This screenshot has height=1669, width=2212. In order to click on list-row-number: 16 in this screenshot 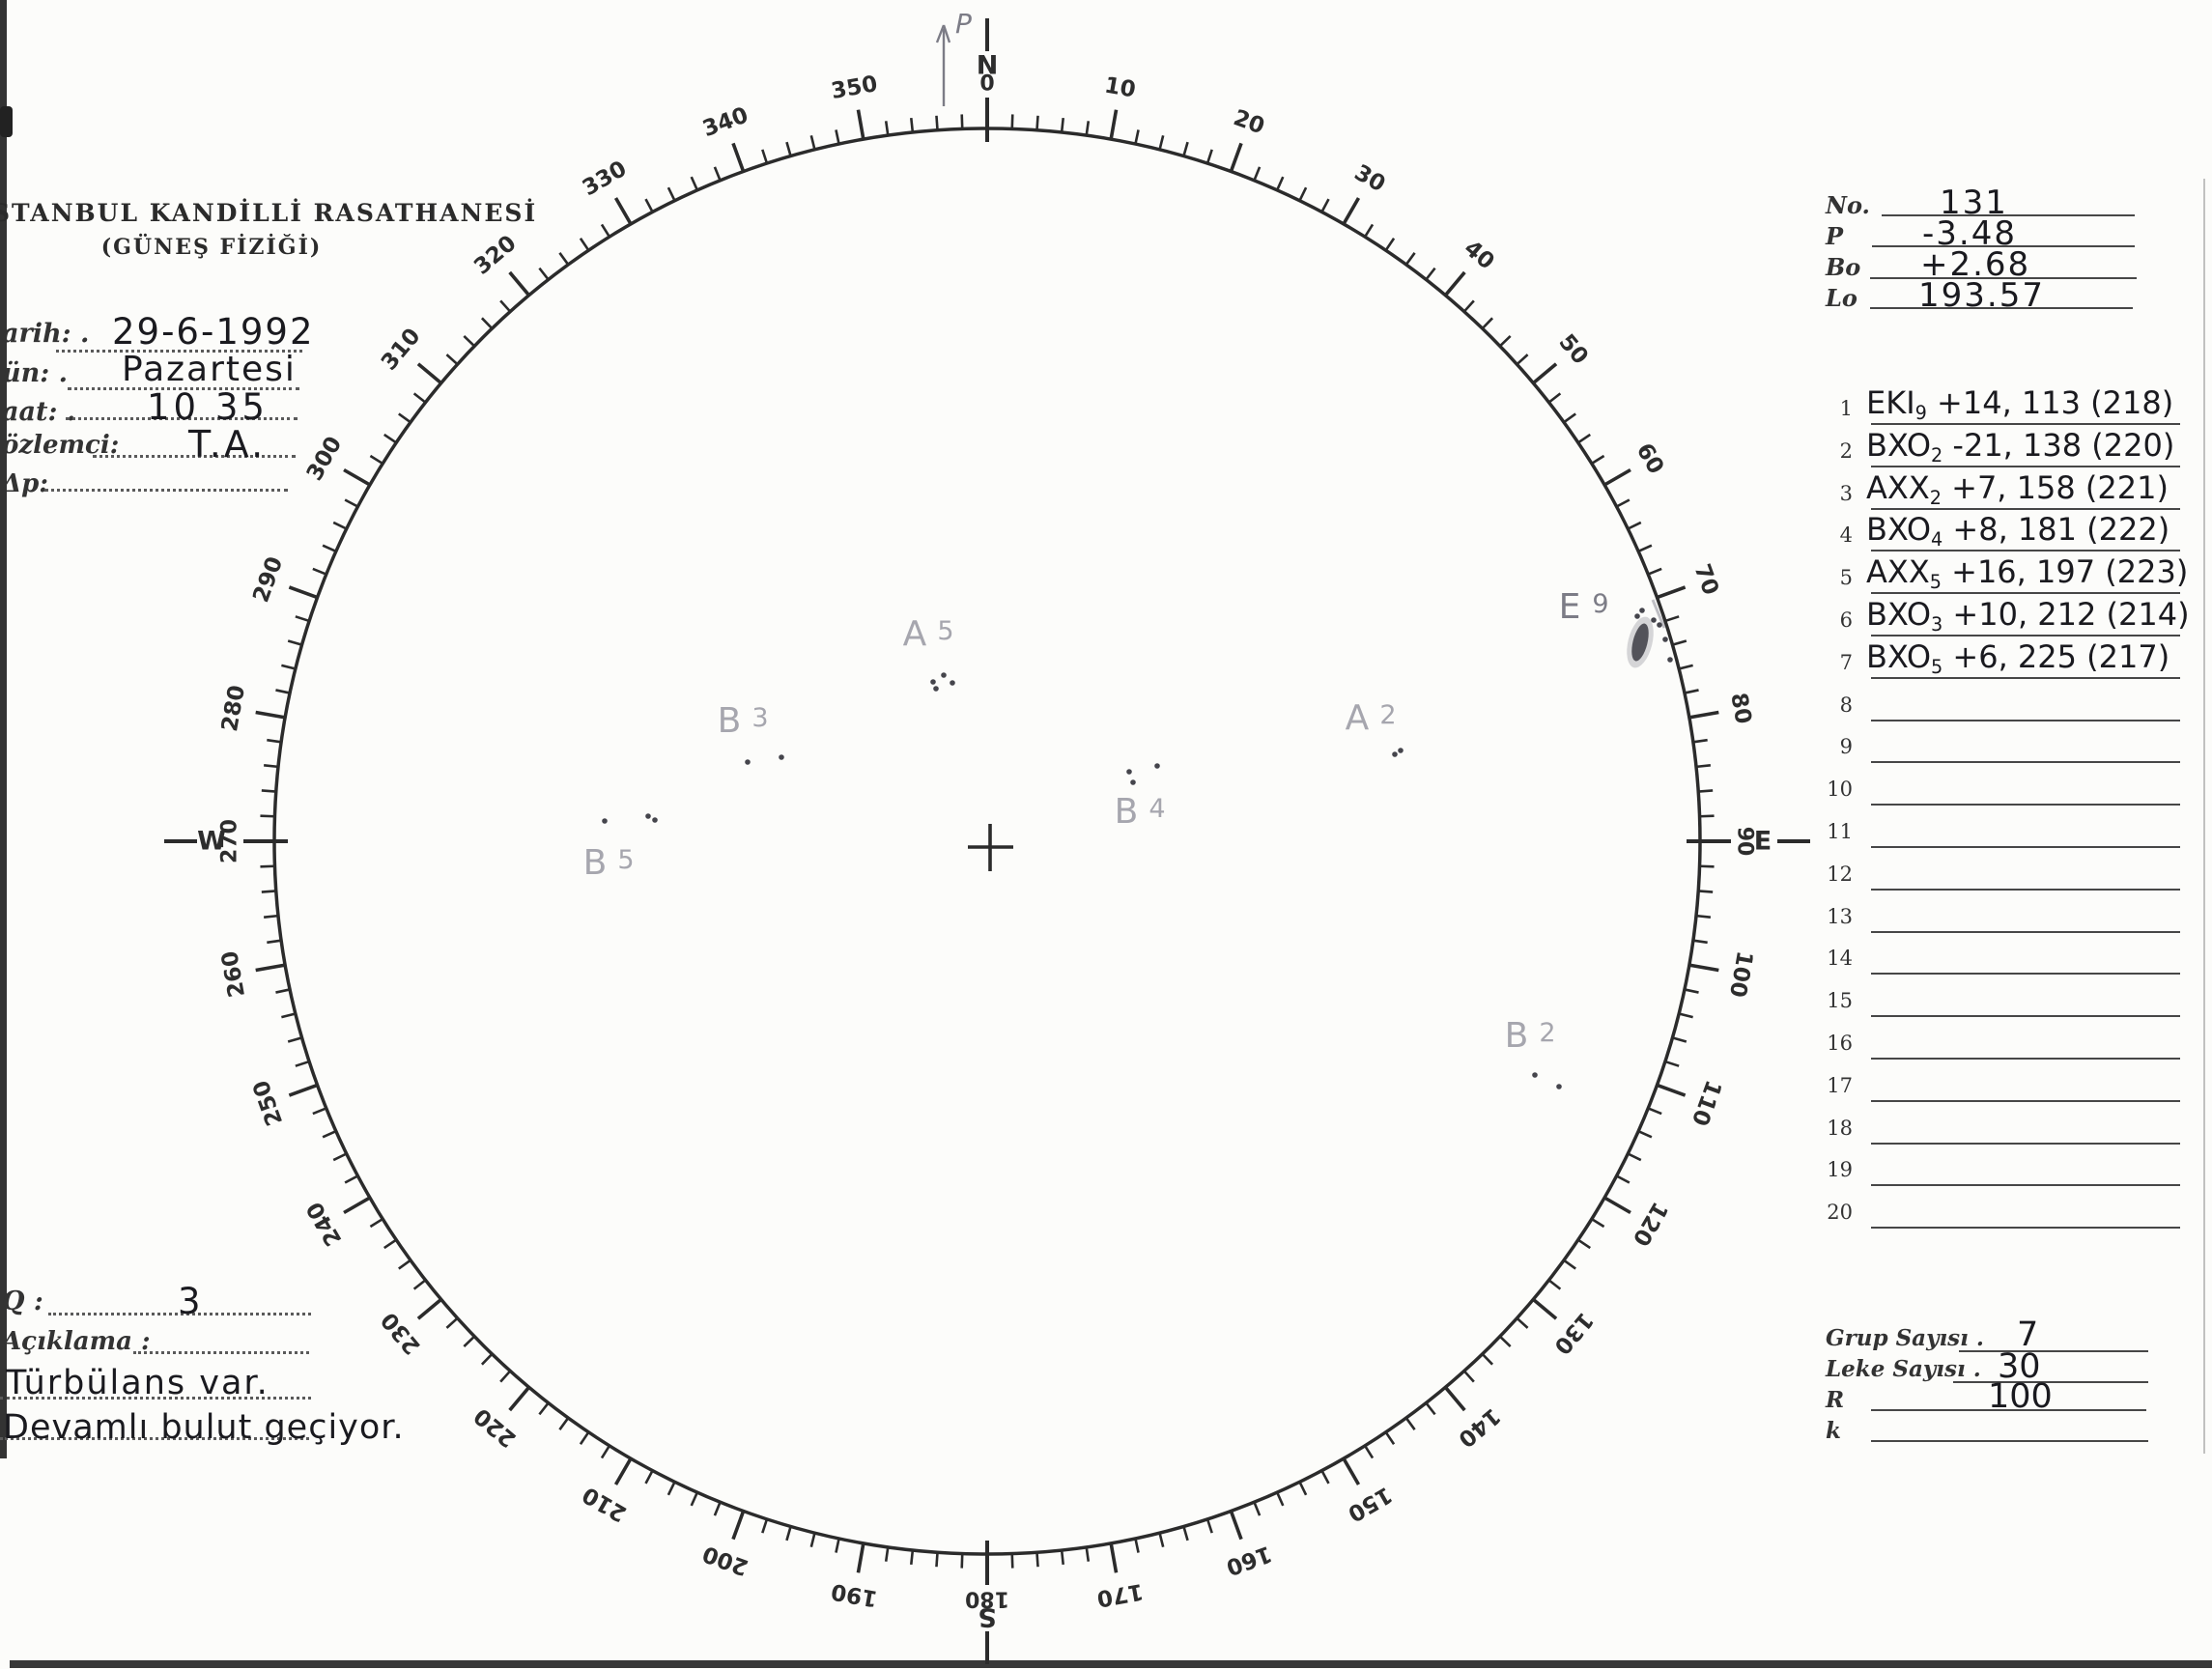, I will do `click(1840, 1043)`.